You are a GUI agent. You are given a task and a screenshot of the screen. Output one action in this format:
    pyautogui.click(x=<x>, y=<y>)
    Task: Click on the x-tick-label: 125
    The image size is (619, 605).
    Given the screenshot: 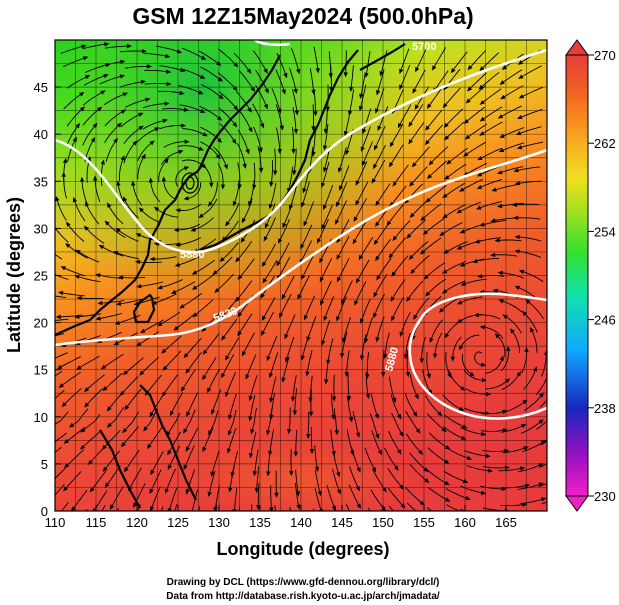 What is the action you would take?
    pyautogui.click(x=178, y=522)
    